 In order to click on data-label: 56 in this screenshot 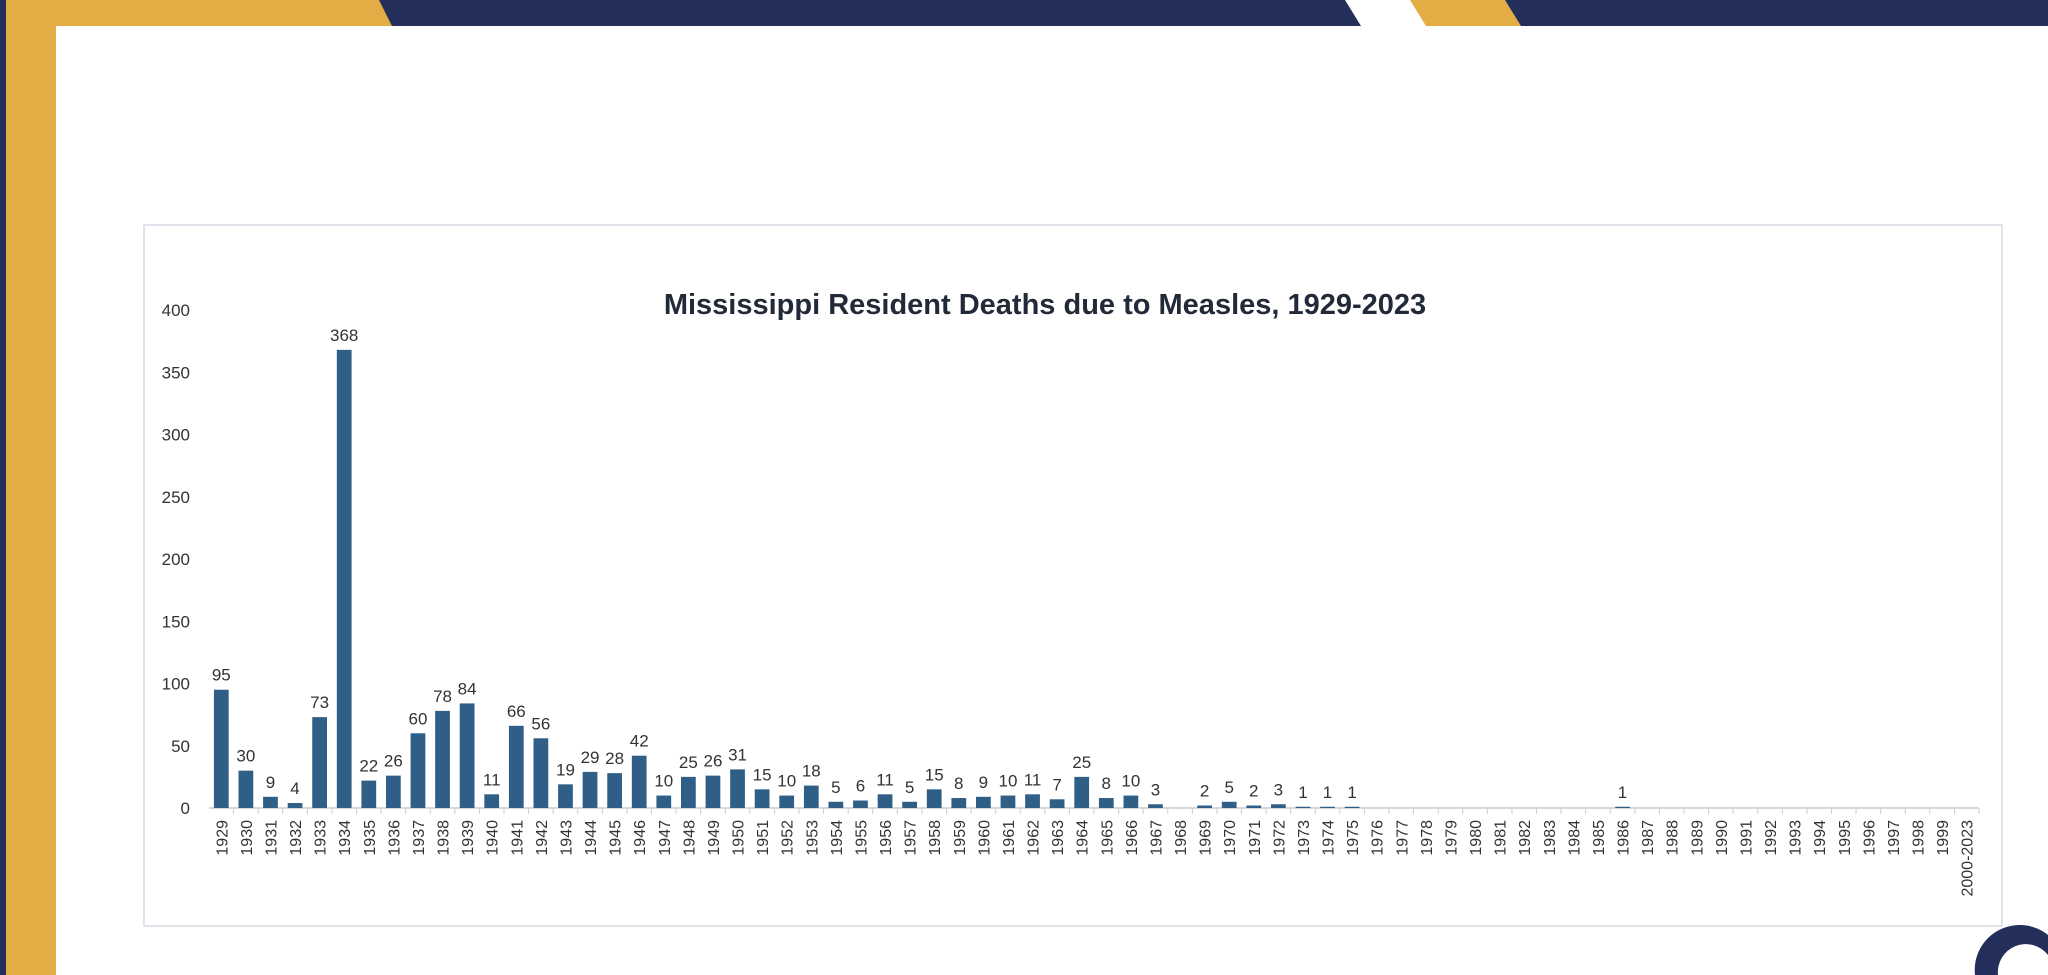, I will do `click(540, 723)`.